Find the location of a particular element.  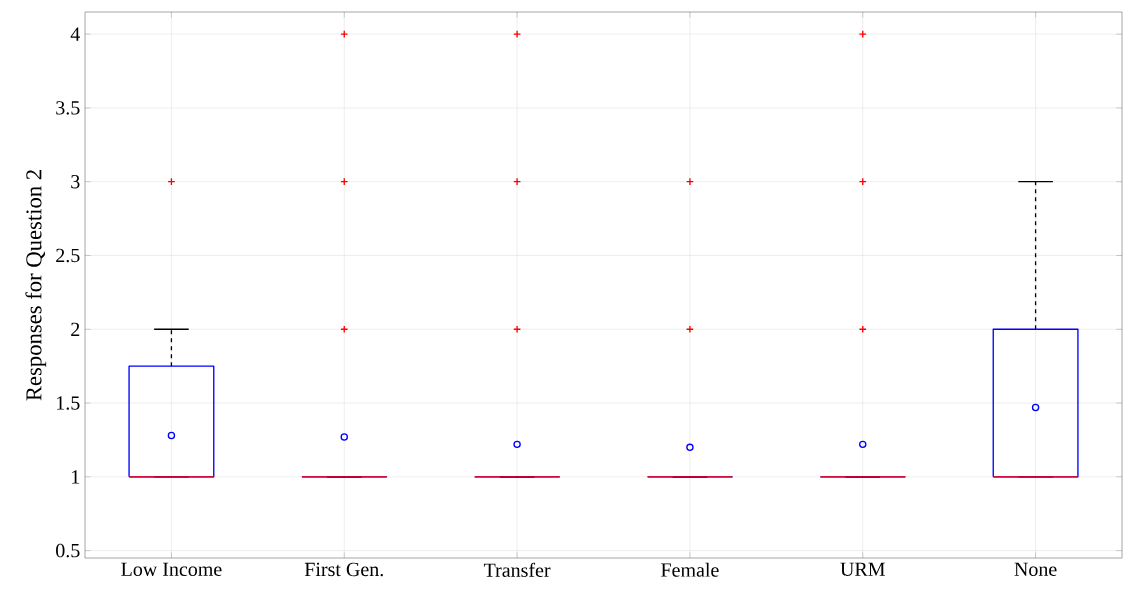

x-tick-label: Transfer is located at coordinates (517, 569).